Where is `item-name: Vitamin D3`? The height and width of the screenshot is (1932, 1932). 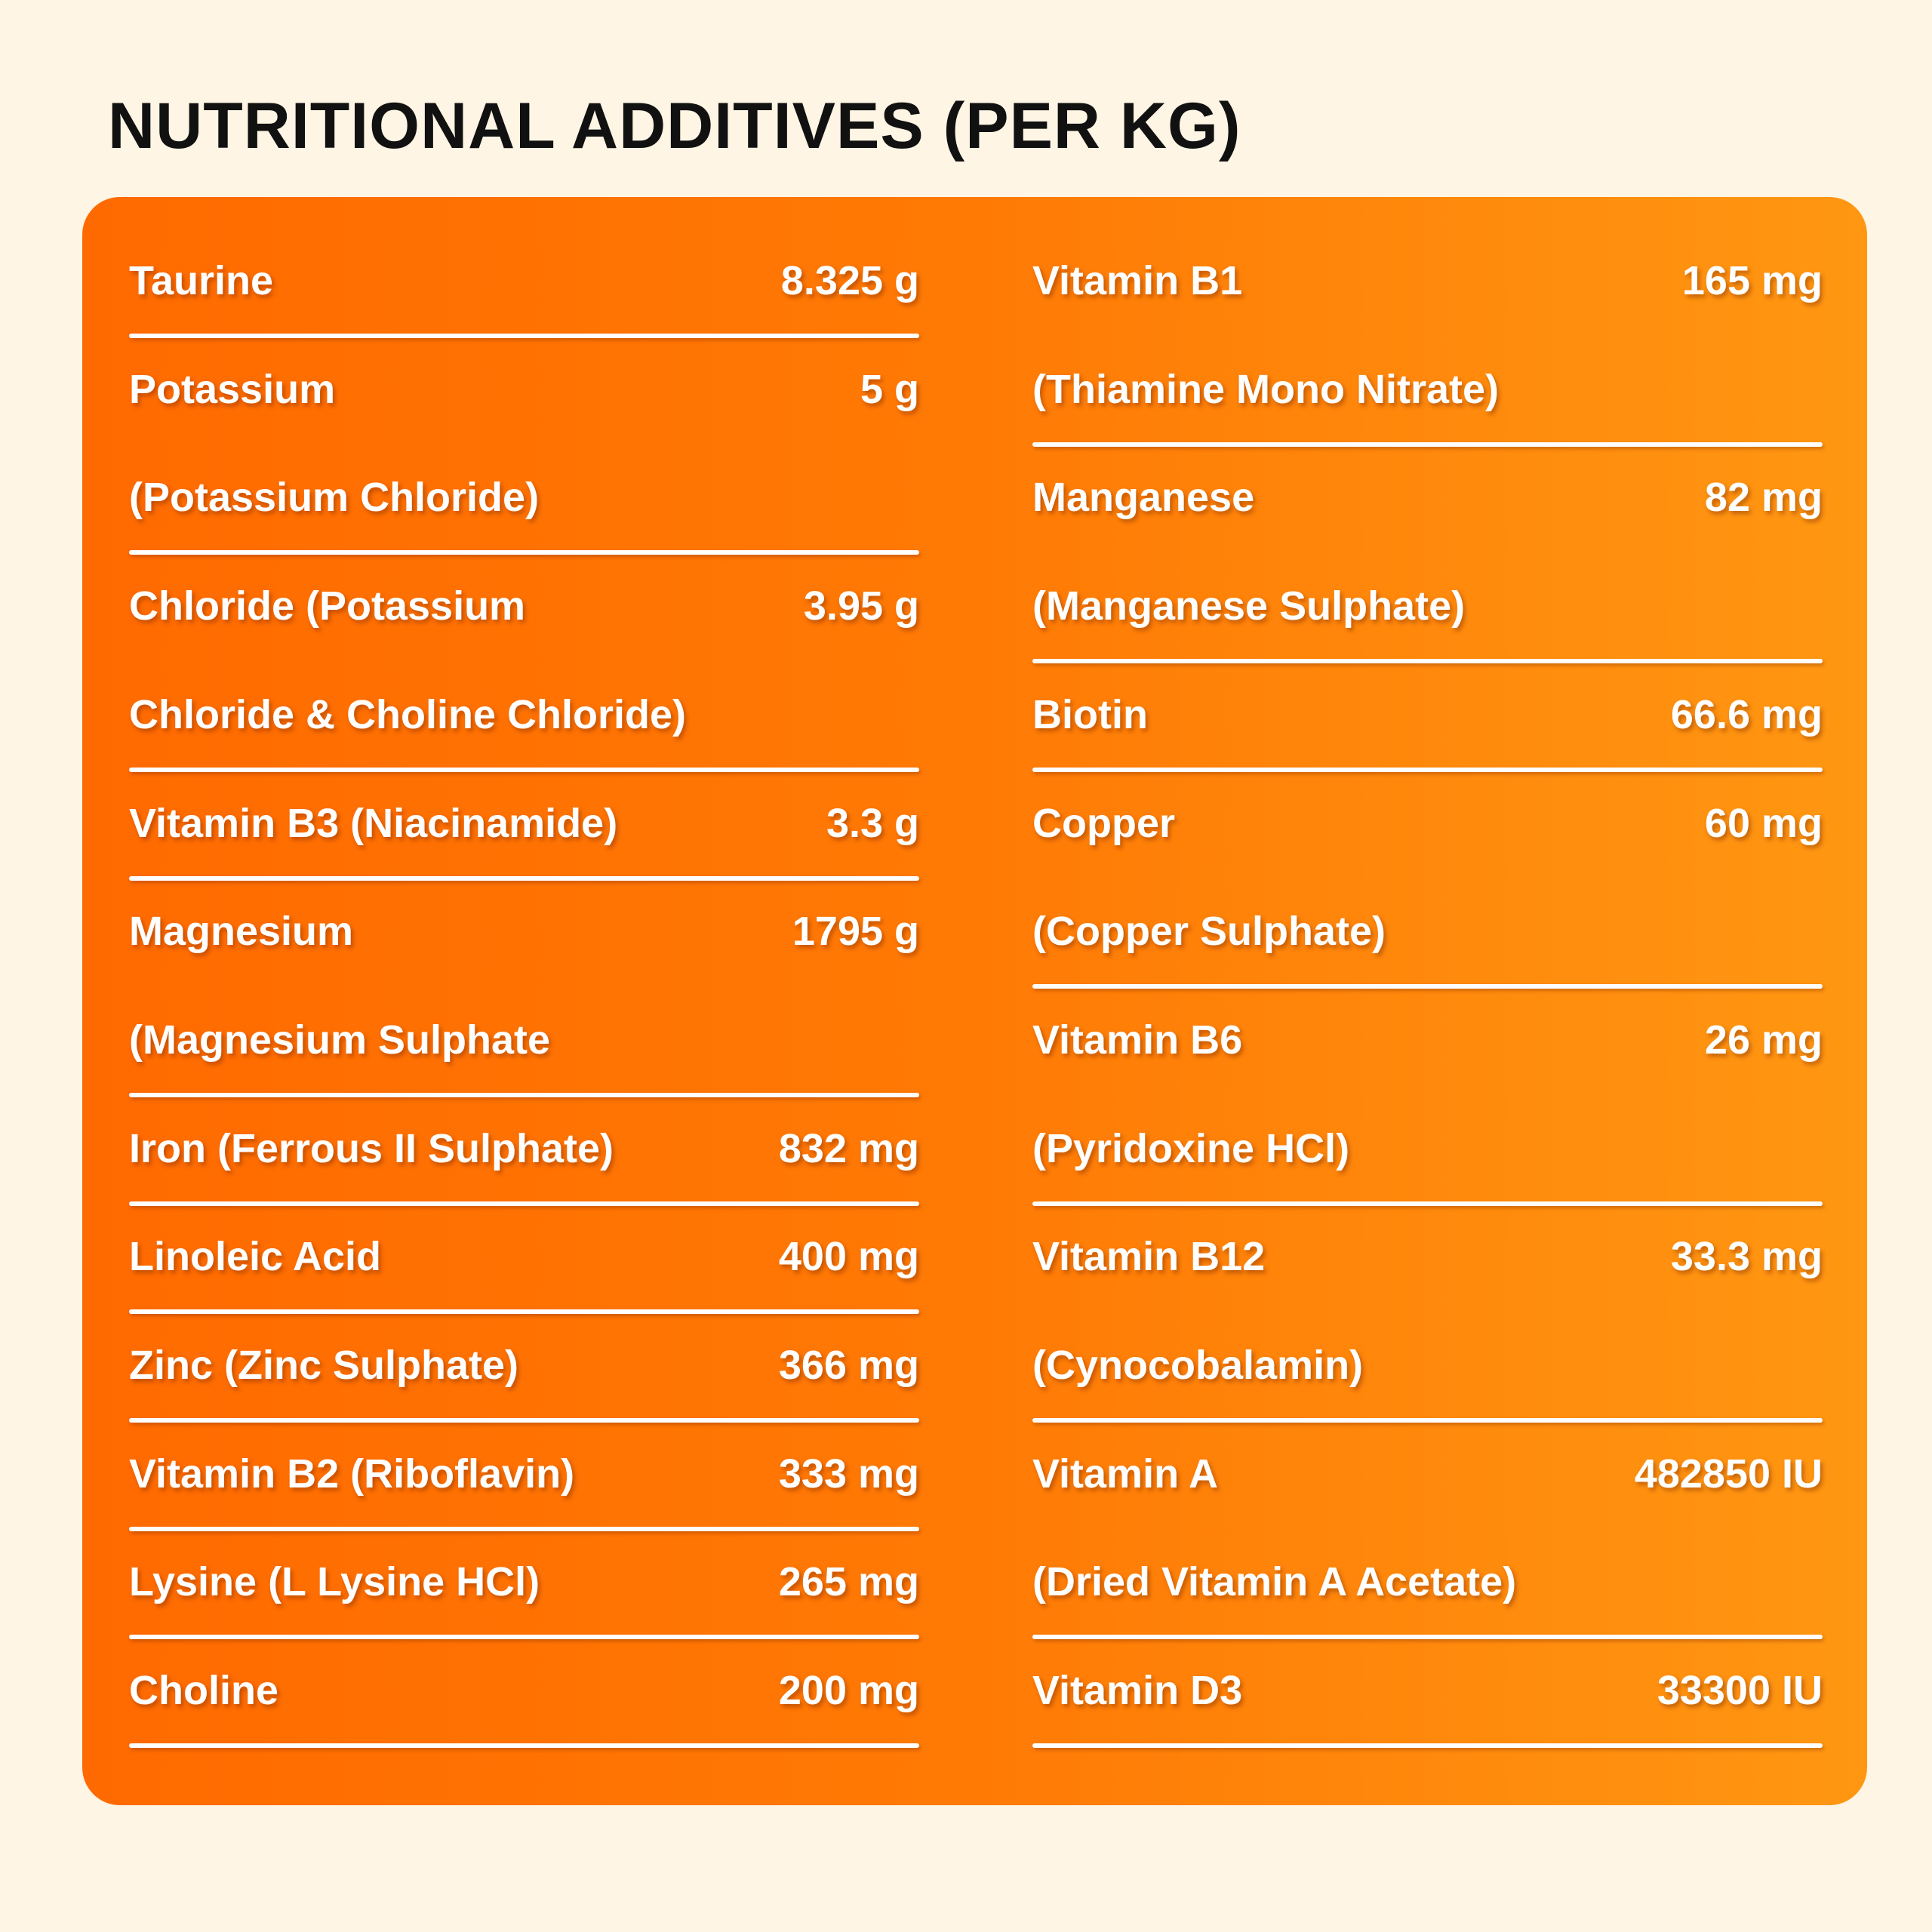
item-name: Vitamin D3 is located at coordinates (1137, 1691).